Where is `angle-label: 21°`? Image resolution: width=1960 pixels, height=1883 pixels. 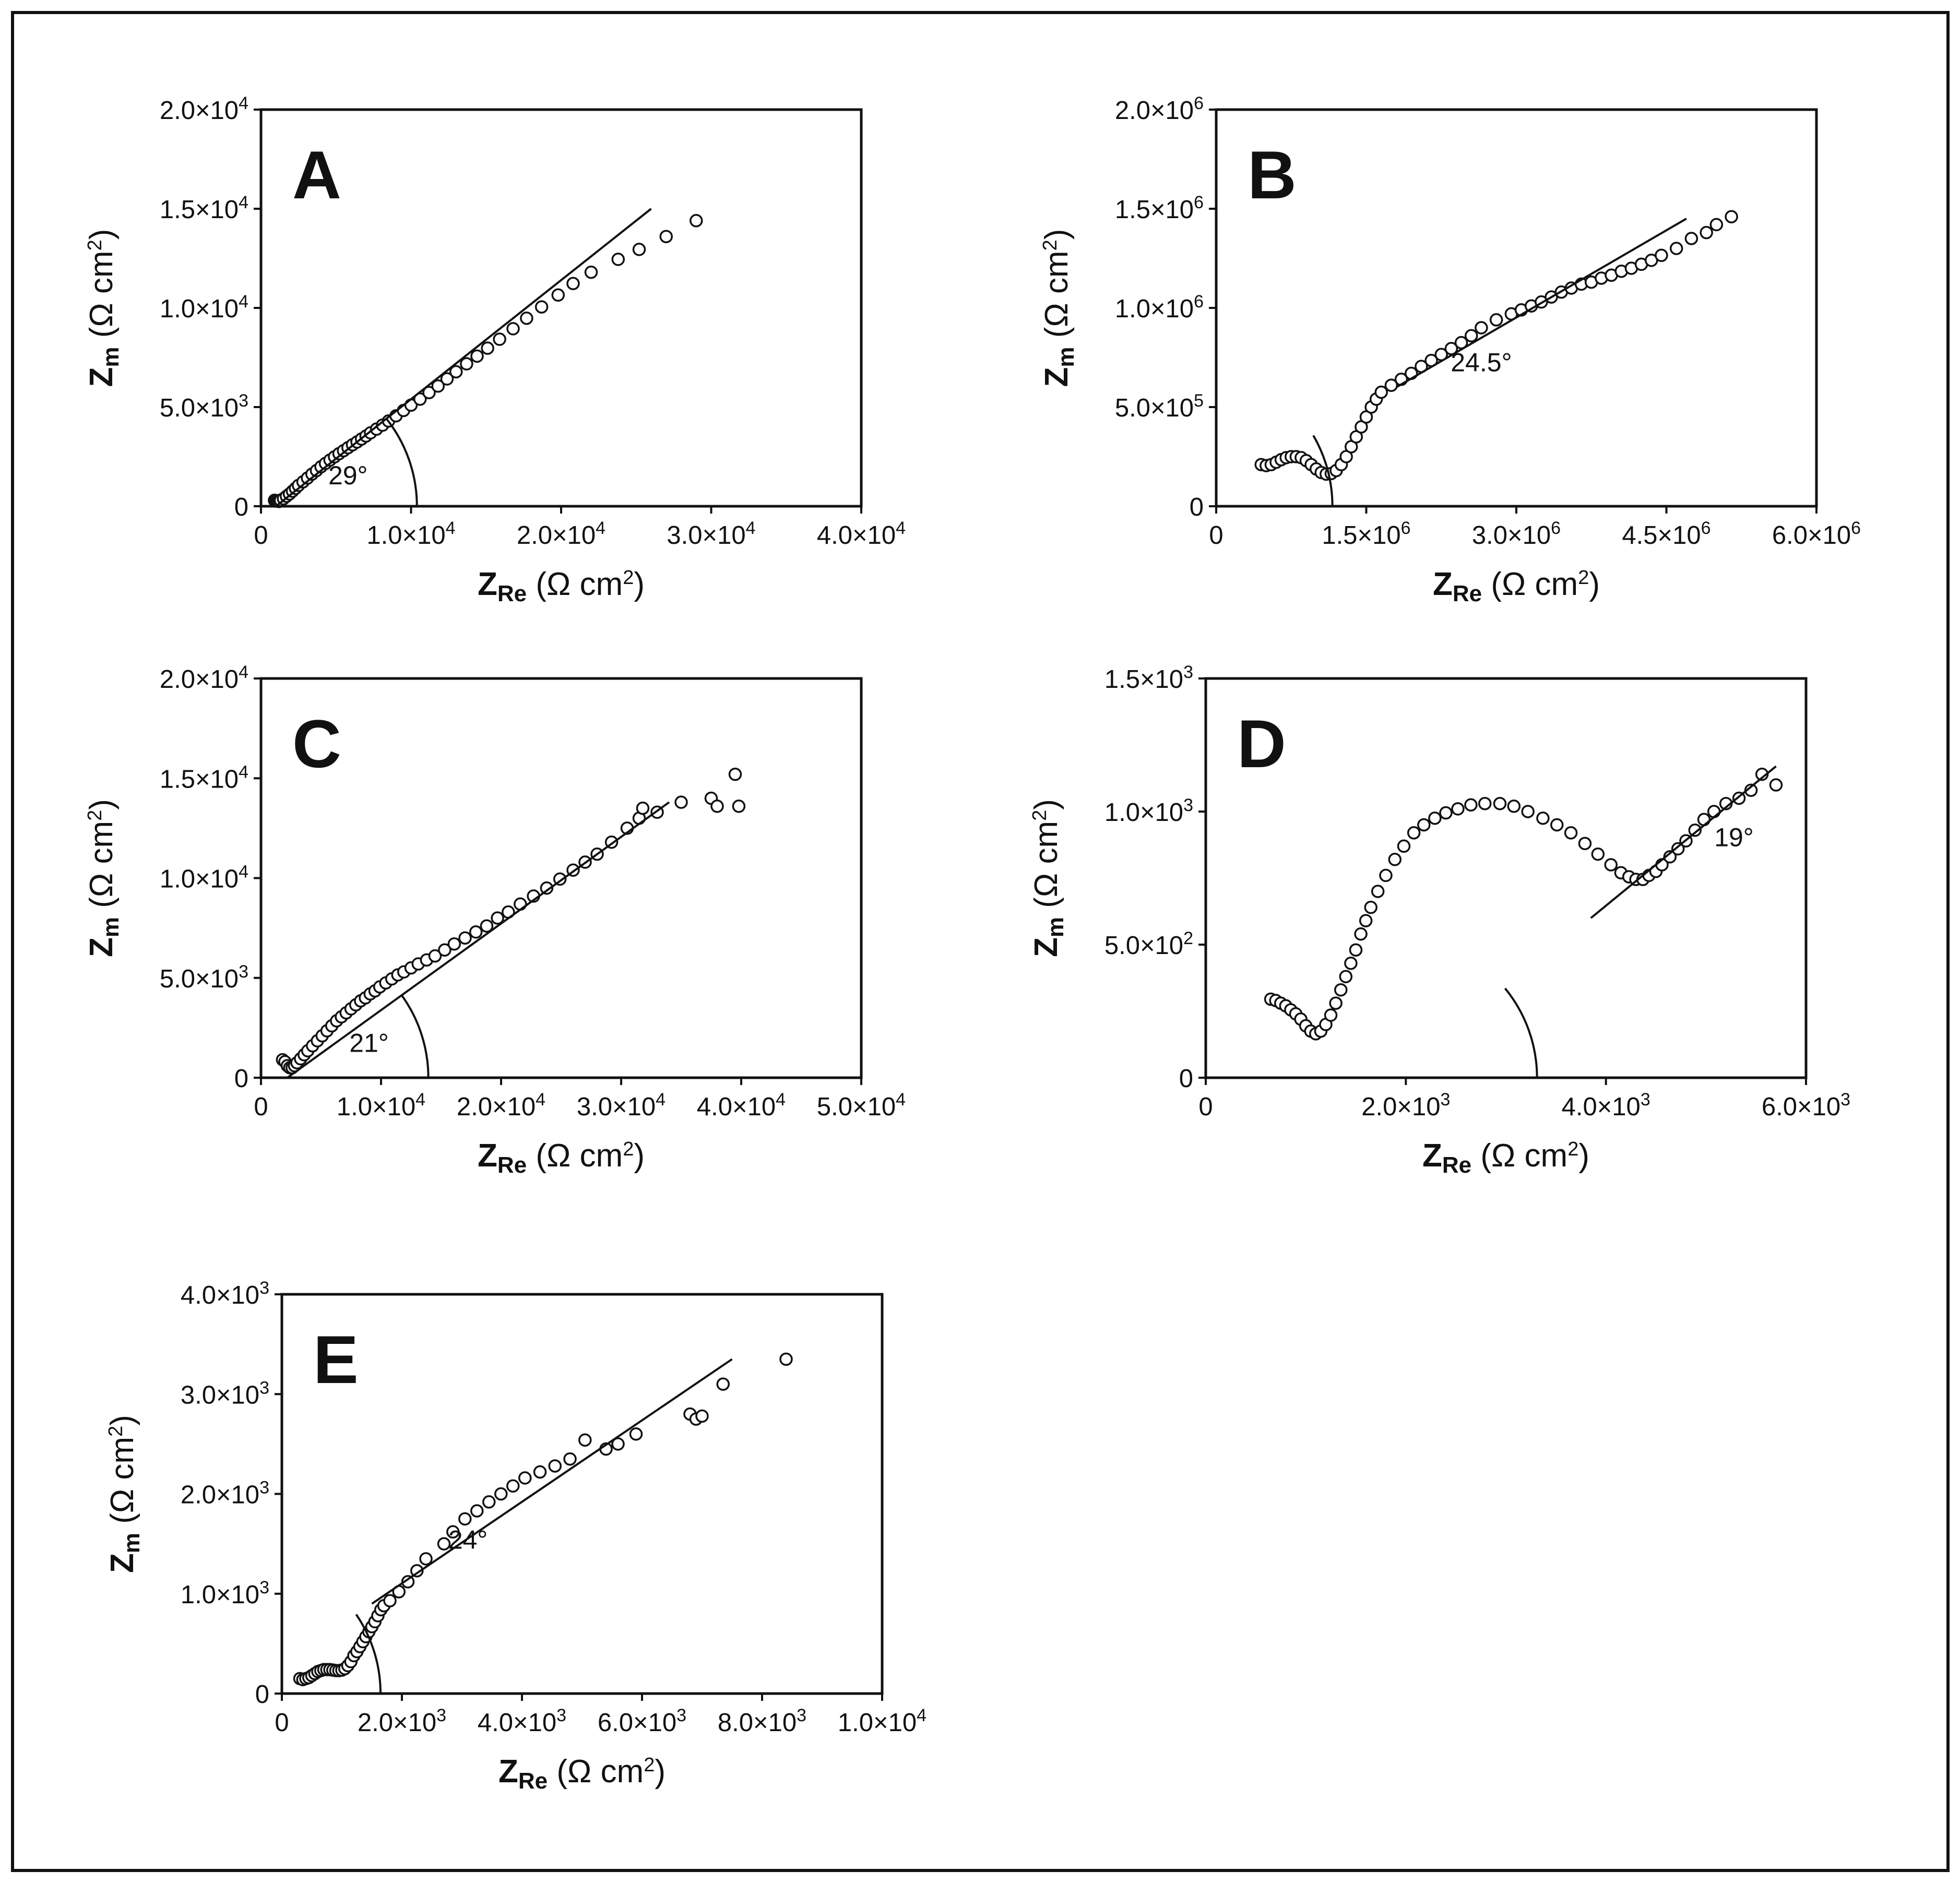 angle-label: 21° is located at coordinates (369, 1042).